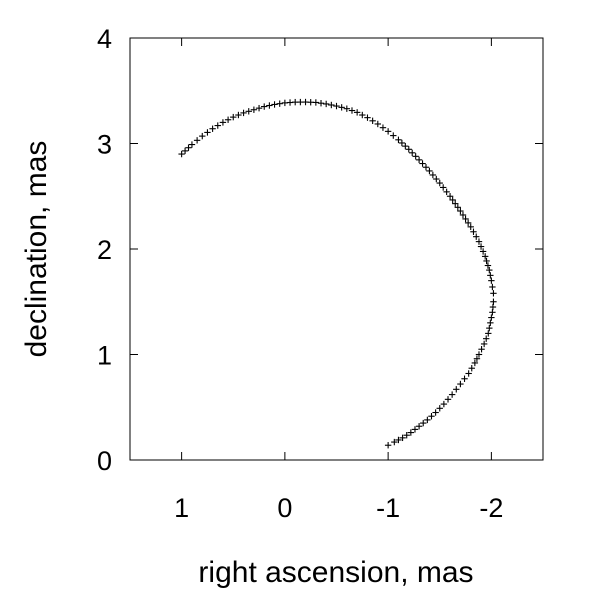 This screenshot has height=600, width=600. What do you see at coordinates (36, 249) in the screenshot?
I see `y-axis-label: declination, mas` at bounding box center [36, 249].